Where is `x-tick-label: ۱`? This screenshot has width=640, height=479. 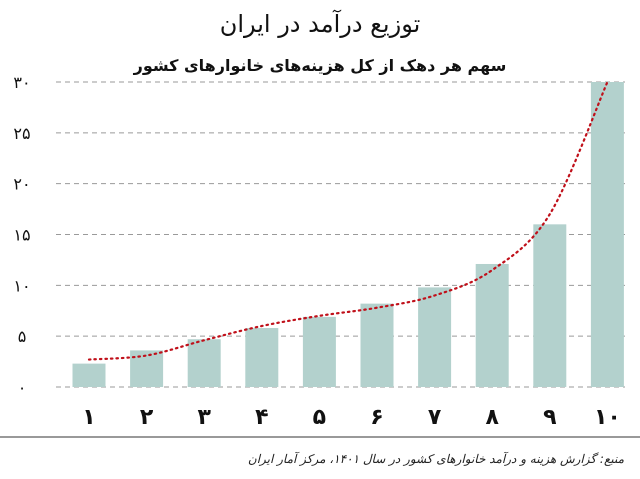
x-tick-label: ۱ is located at coordinates (88, 417).